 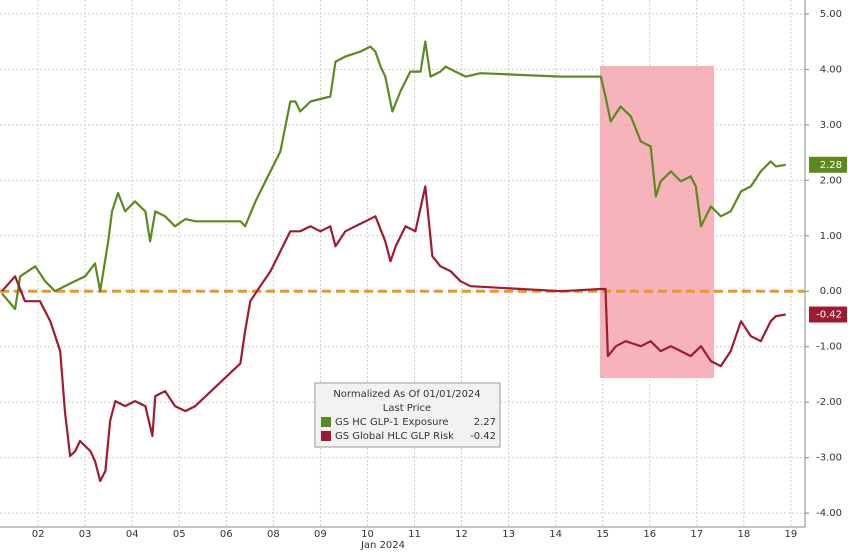 I want to click on x-tick-label: 08, so click(x=273, y=534).